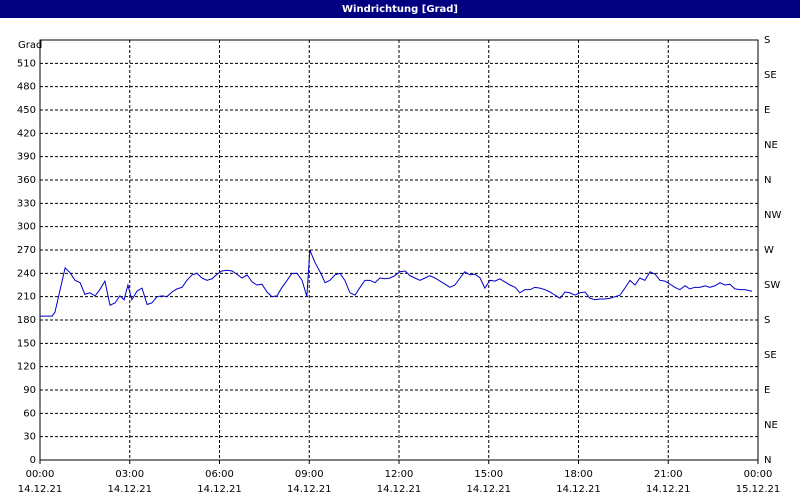 The width and height of the screenshot is (800, 504). I want to click on y-tick-label: 510, so click(26, 63).